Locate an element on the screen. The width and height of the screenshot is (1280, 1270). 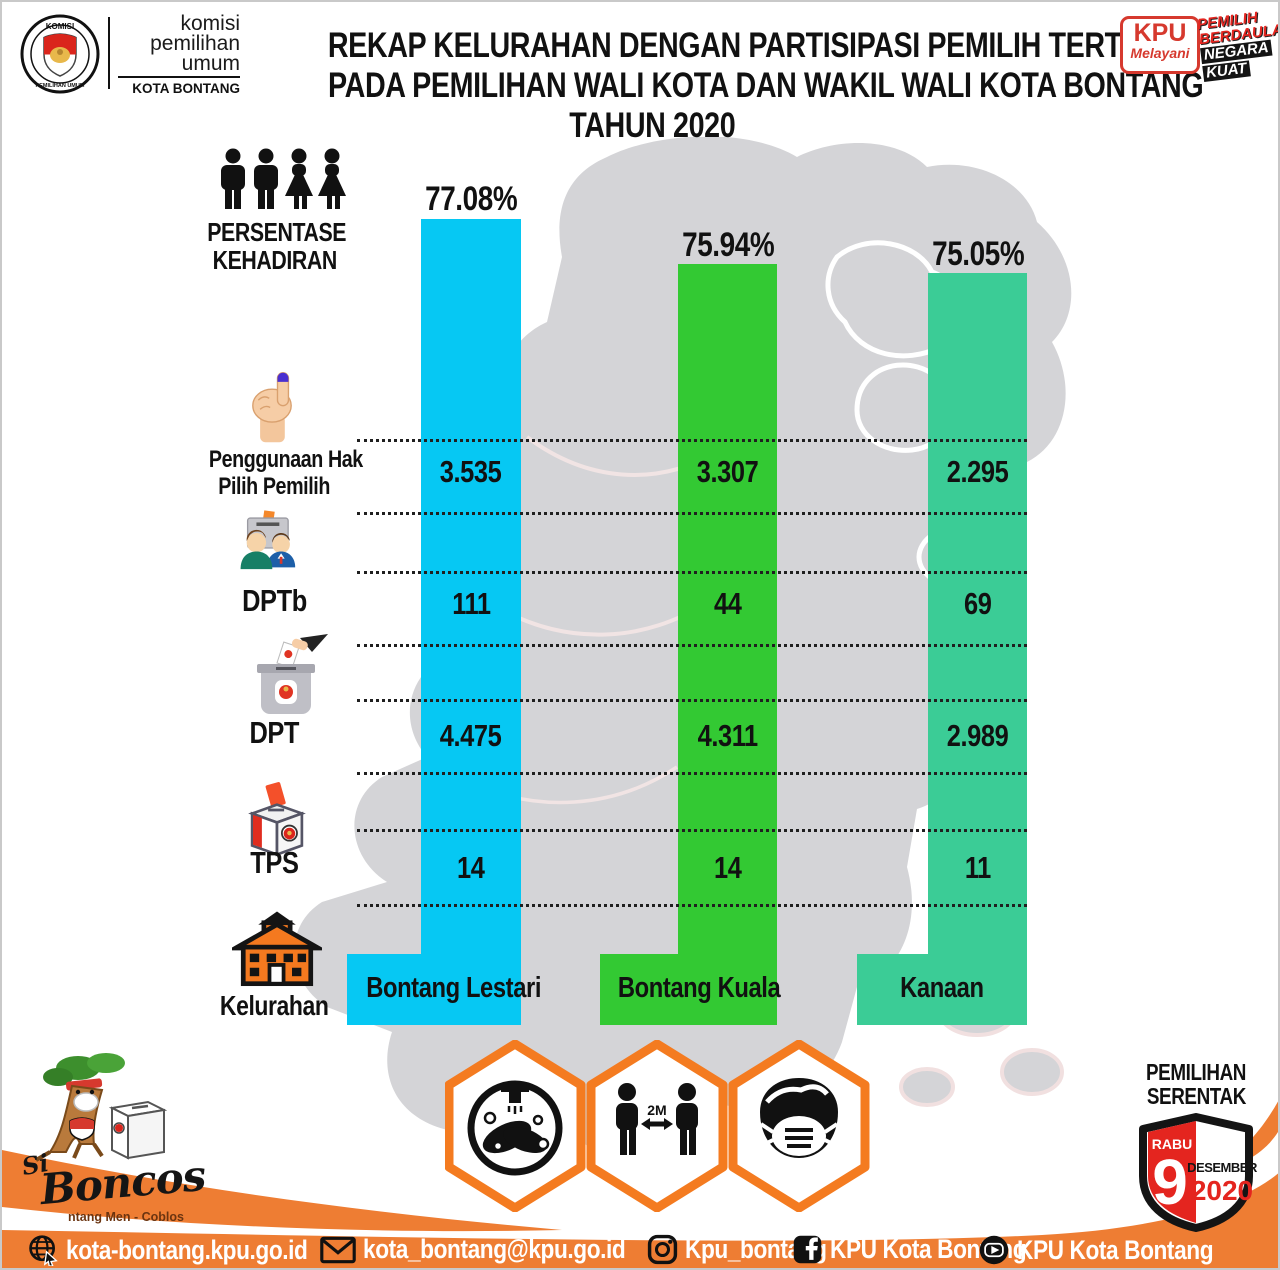
footer-email: kota_bontang@kpu.go.id is located at coordinates (497, 1249).